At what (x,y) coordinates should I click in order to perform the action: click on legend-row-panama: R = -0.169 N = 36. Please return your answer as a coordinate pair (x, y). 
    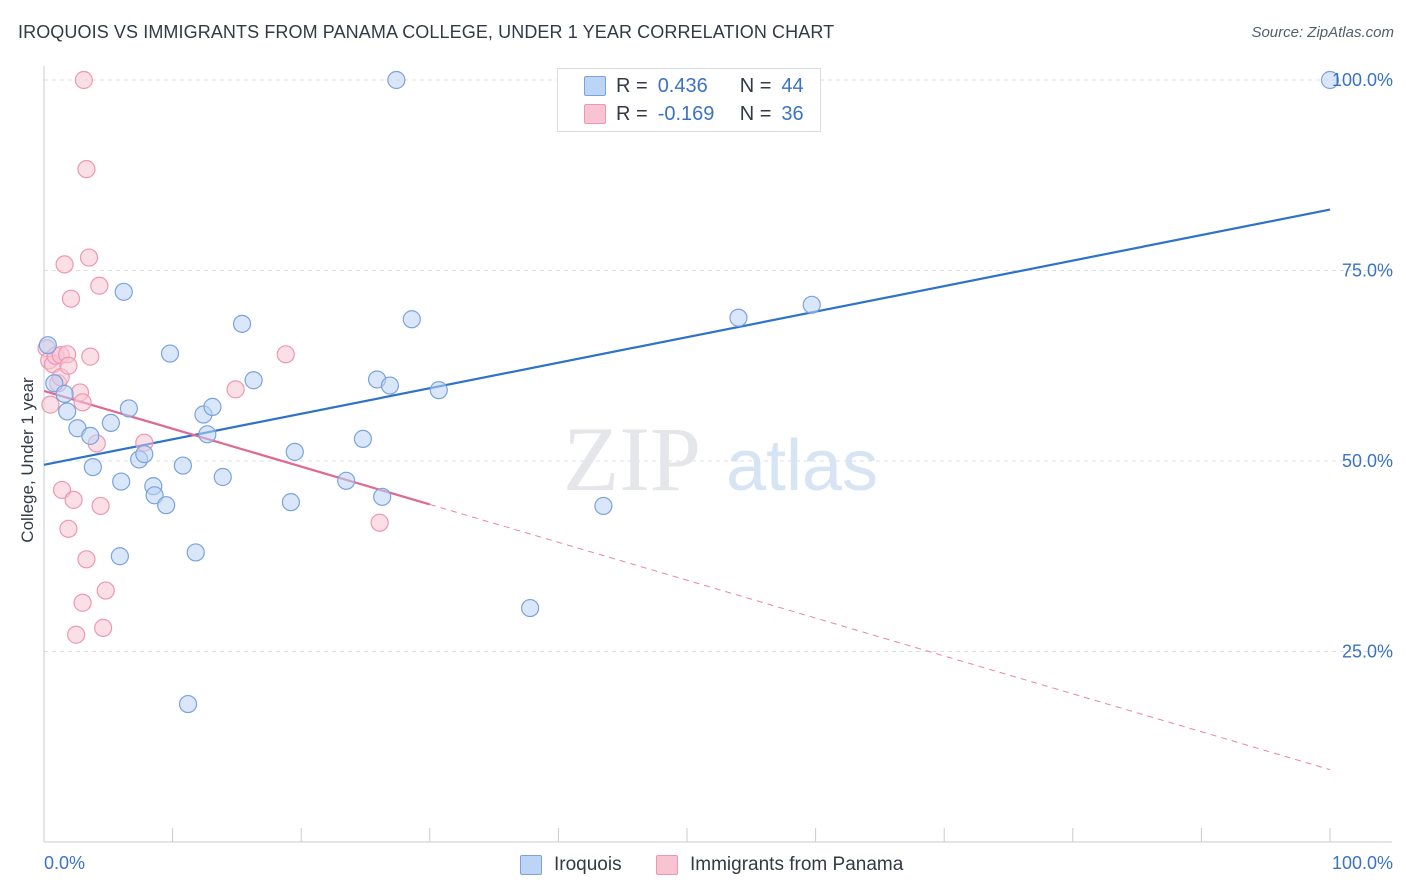
    Looking at the image, I should click on (694, 114).